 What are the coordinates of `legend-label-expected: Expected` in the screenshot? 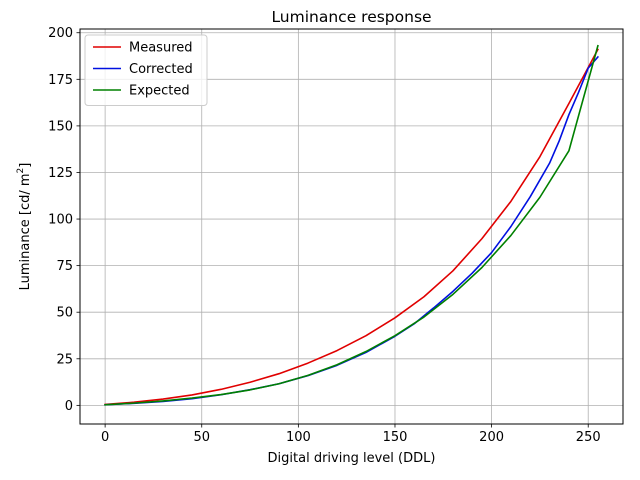 It's located at (159, 91).